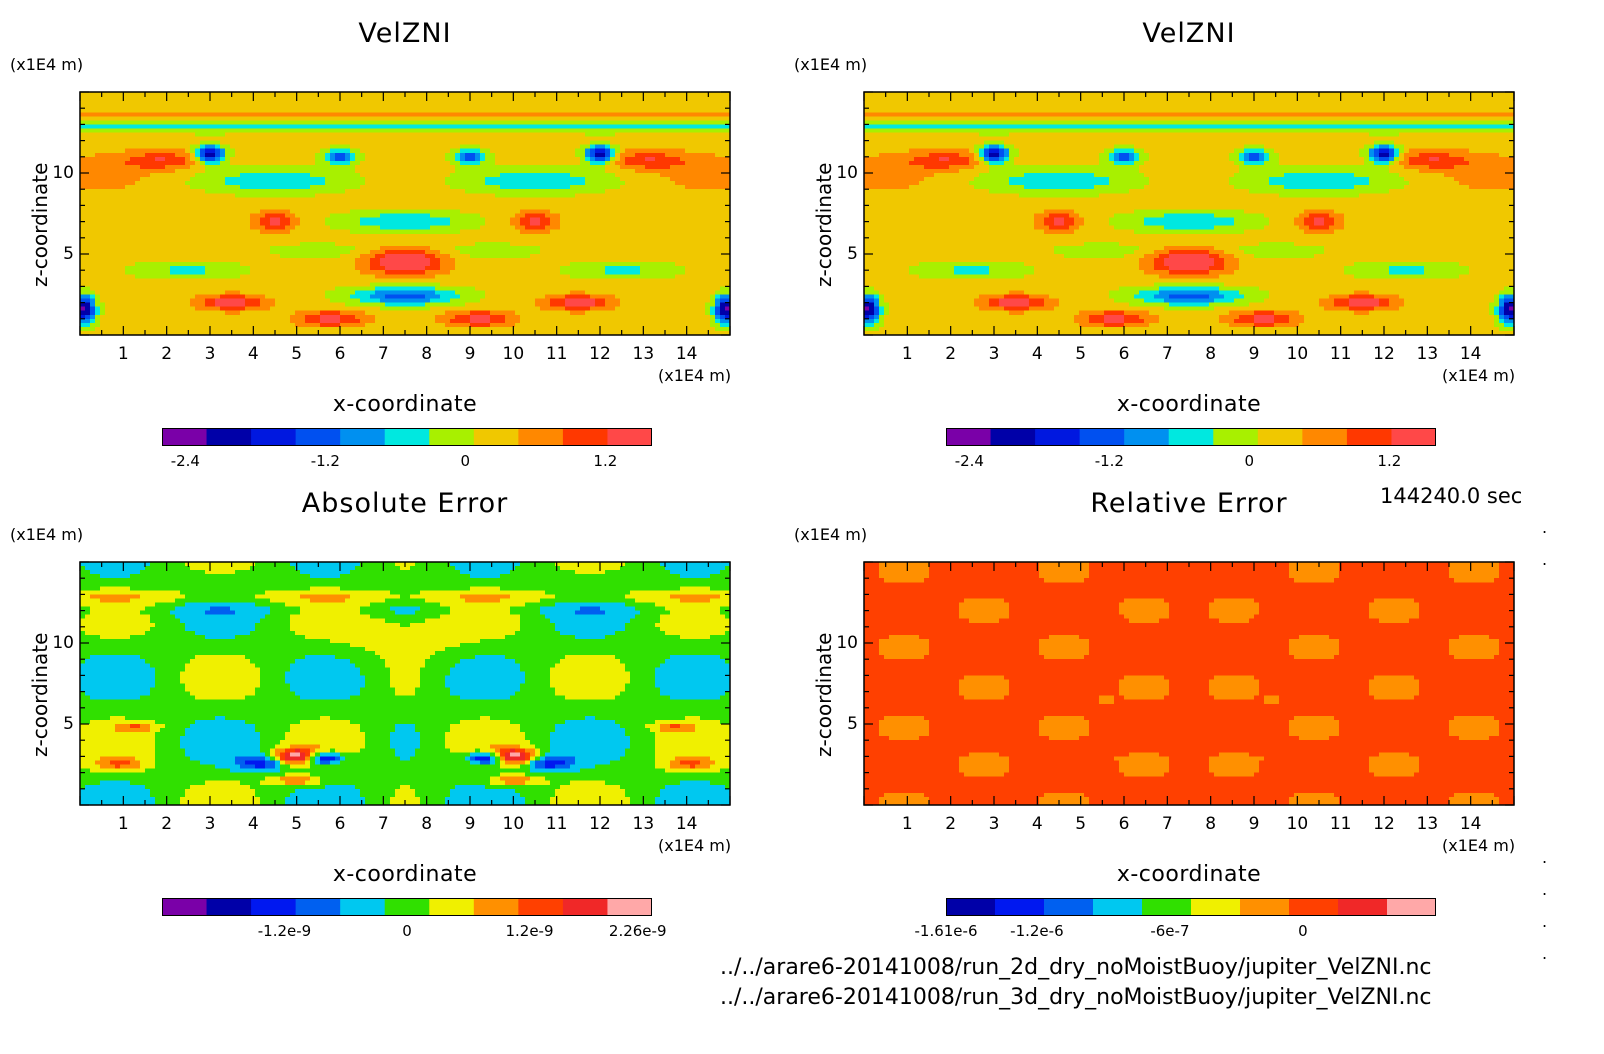 This screenshot has width=1604, height=1054. Describe the element at coordinates (1189, 874) in the screenshot. I see `x-axis-label: x-coordinate` at that location.